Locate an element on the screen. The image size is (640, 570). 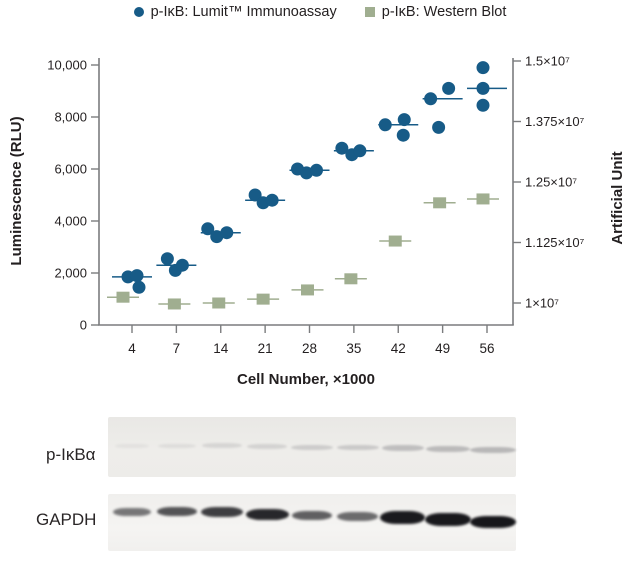
p-ikba-blot-image is located at coordinates (312, 447).